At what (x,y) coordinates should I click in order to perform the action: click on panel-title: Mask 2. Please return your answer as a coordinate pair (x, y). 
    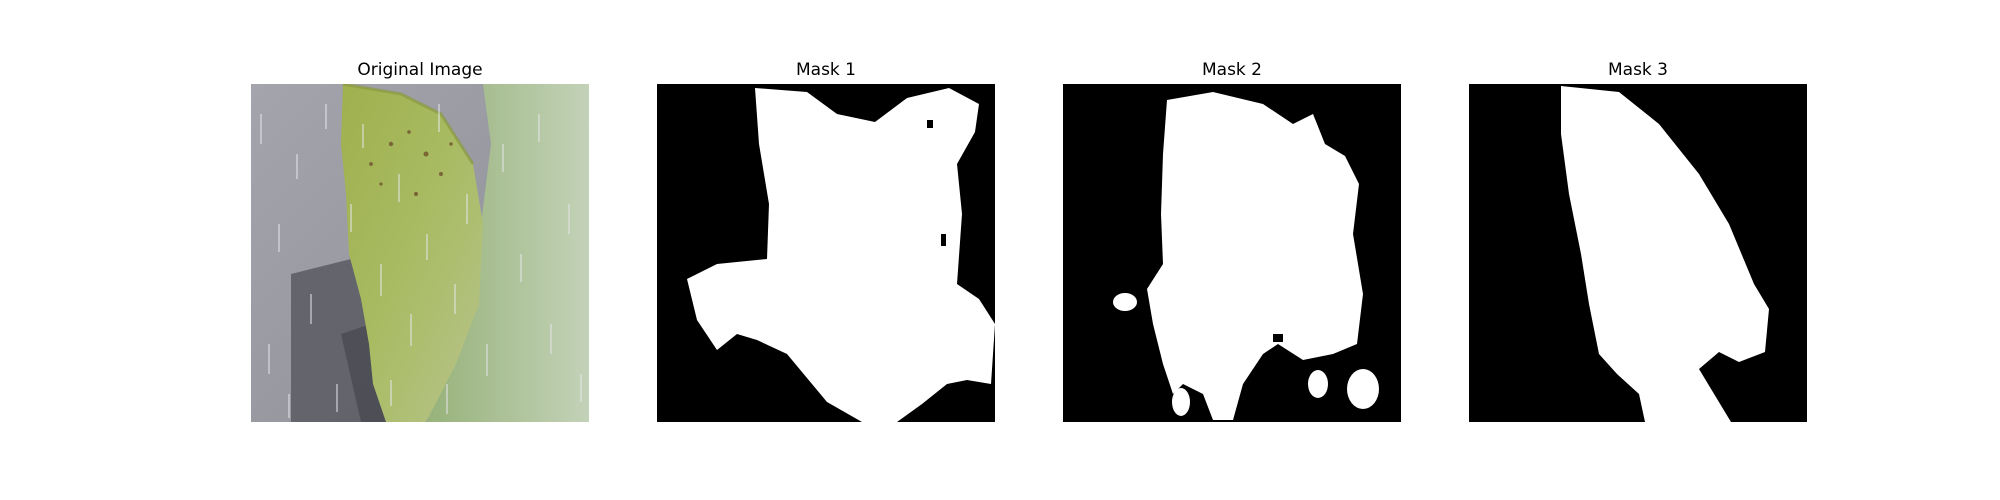
    Looking at the image, I should click on (1231, 70).